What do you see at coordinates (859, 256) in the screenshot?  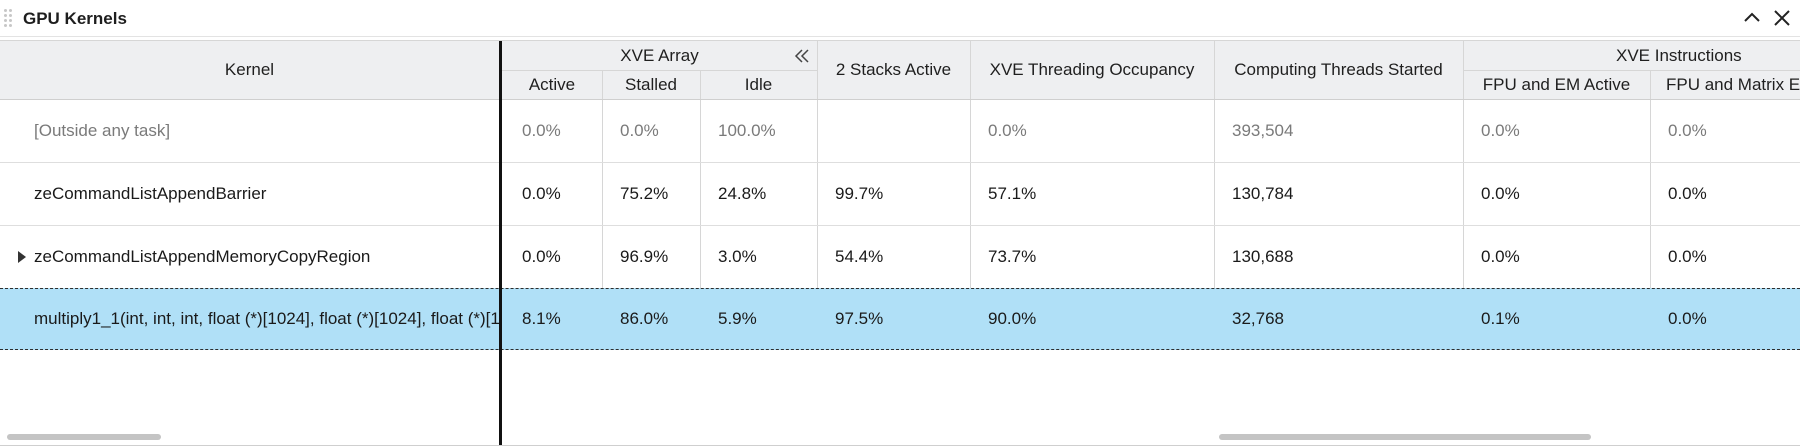 I see `stacks-active-value: 54.4%` at bounding box center [859, 256].